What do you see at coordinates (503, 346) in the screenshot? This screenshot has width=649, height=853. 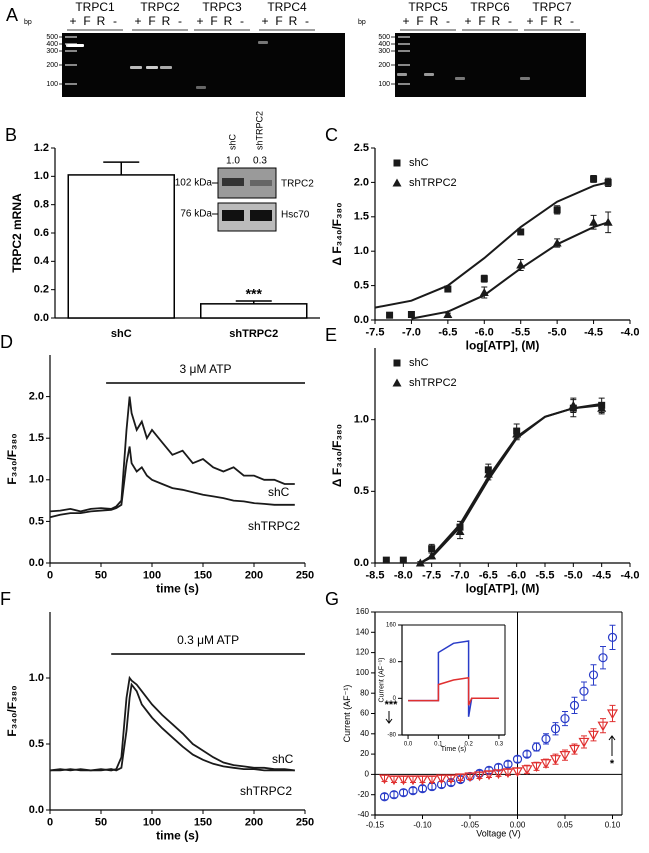 I see `x-axis-label: log[ATP], (M)` at bounding box center [503, 346].